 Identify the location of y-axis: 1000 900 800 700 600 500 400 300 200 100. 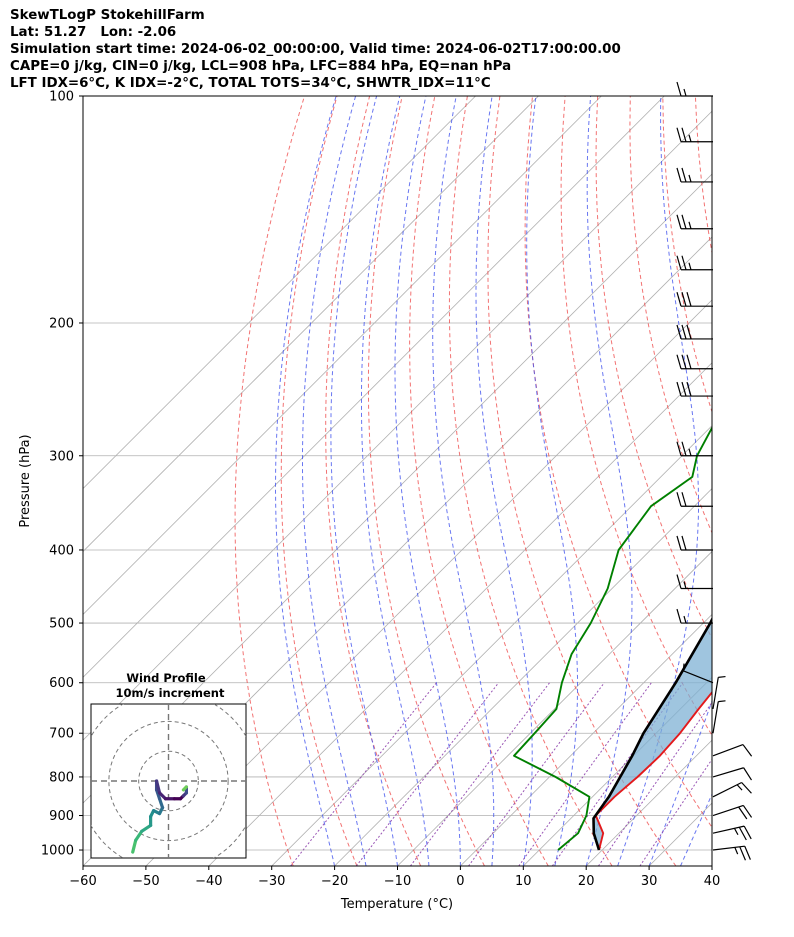
(62, 474).